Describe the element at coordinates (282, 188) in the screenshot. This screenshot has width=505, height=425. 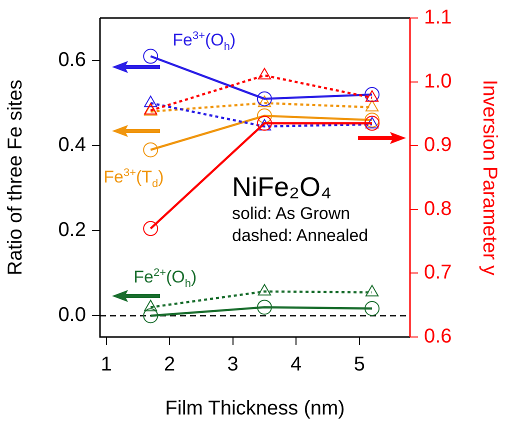
I see `annotation: NiFe₂O₄` at that location.